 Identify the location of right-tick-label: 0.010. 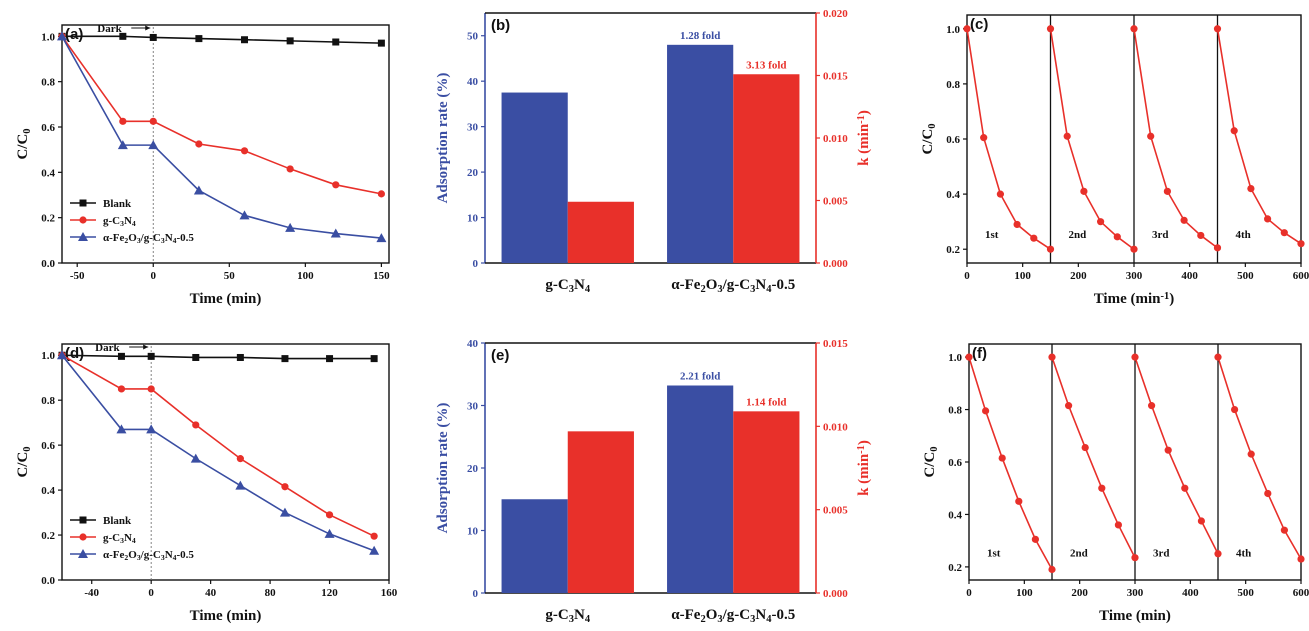
(835, 427).